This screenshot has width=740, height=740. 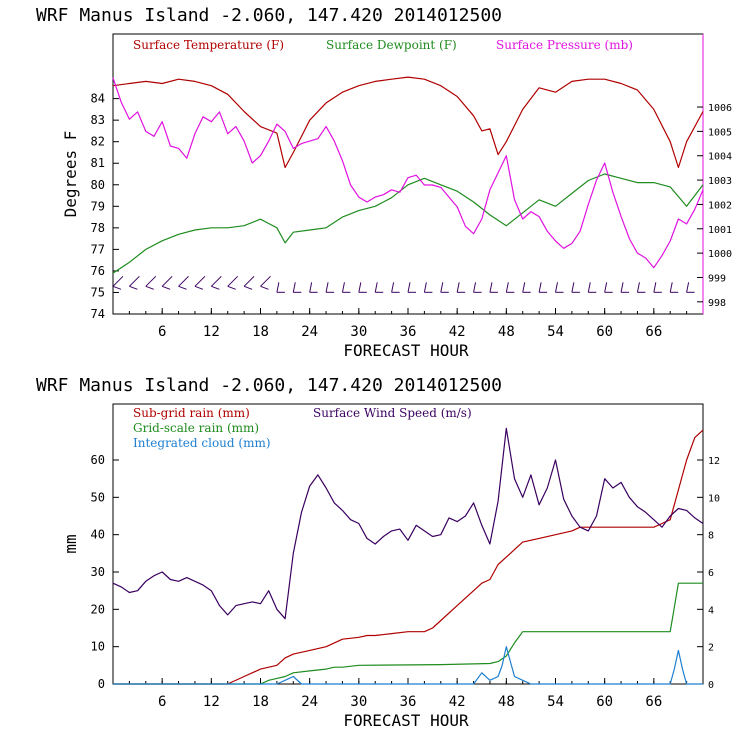 What do you see at coordinates (162, 702) in the screenshot?
I see `x-tick-label: 6` at bounding box center [162, 702].